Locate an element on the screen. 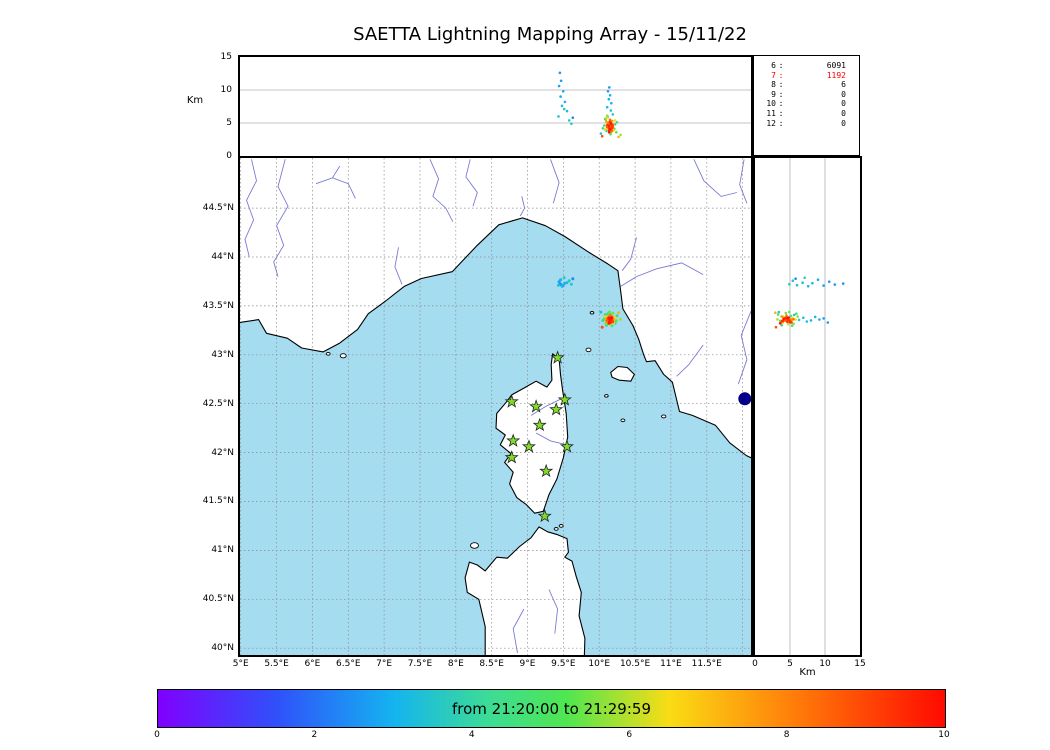  lon-tick-label: 11°E is located at coordinates (671, 664).